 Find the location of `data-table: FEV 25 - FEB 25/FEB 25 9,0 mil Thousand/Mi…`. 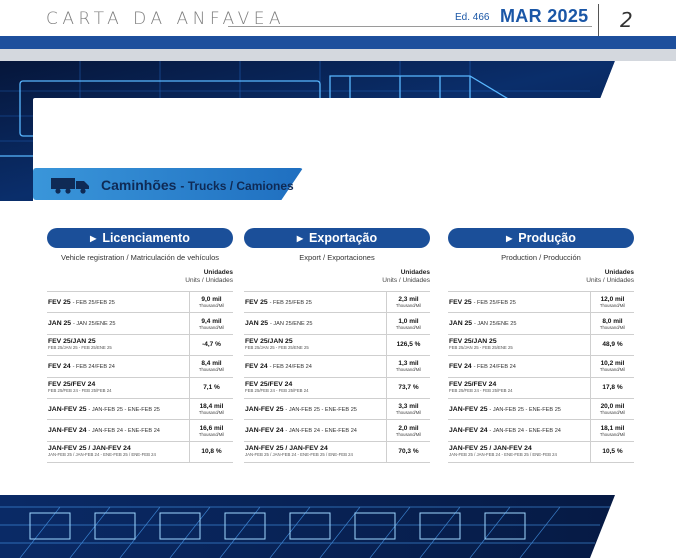

data-table: FEV 25 - FEB 25/FEB 25 9,0 mil Thousand/Mi… is located at coordinates (140, 377).